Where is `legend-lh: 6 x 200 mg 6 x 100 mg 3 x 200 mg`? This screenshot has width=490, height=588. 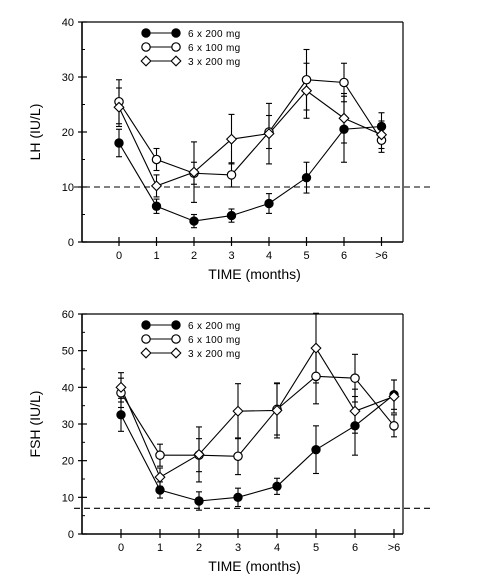 legend-lh: 6 x 200 mg 6 x 100 mg 3 x 200 mg is located at coordinates (190, 48).